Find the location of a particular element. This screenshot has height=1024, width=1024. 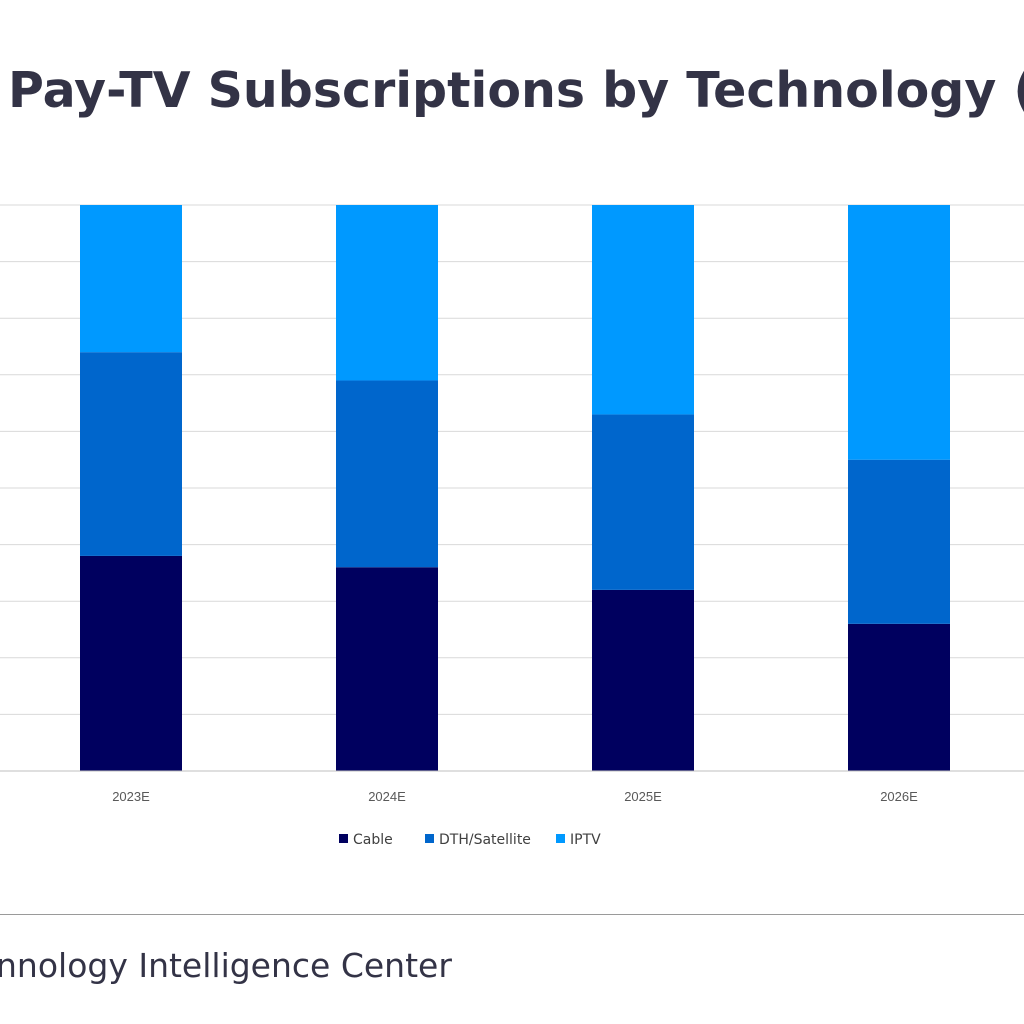

footer-divider is located at coordinates (512, 914).